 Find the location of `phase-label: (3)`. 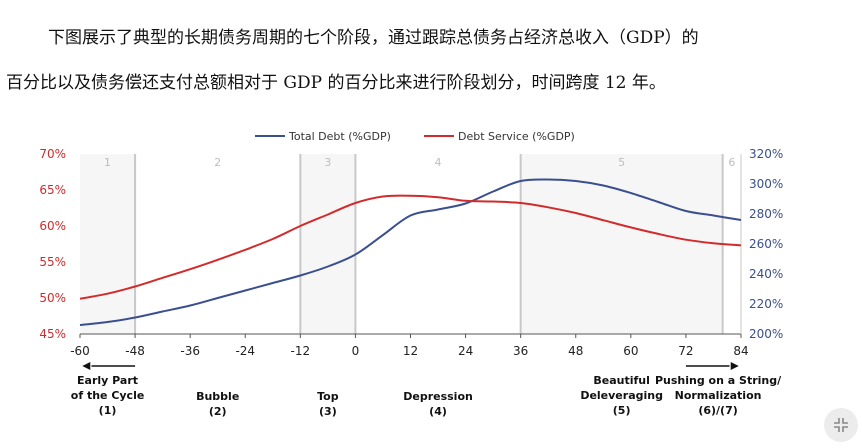

phase-label: (3) is located at coordinates (328, 411).